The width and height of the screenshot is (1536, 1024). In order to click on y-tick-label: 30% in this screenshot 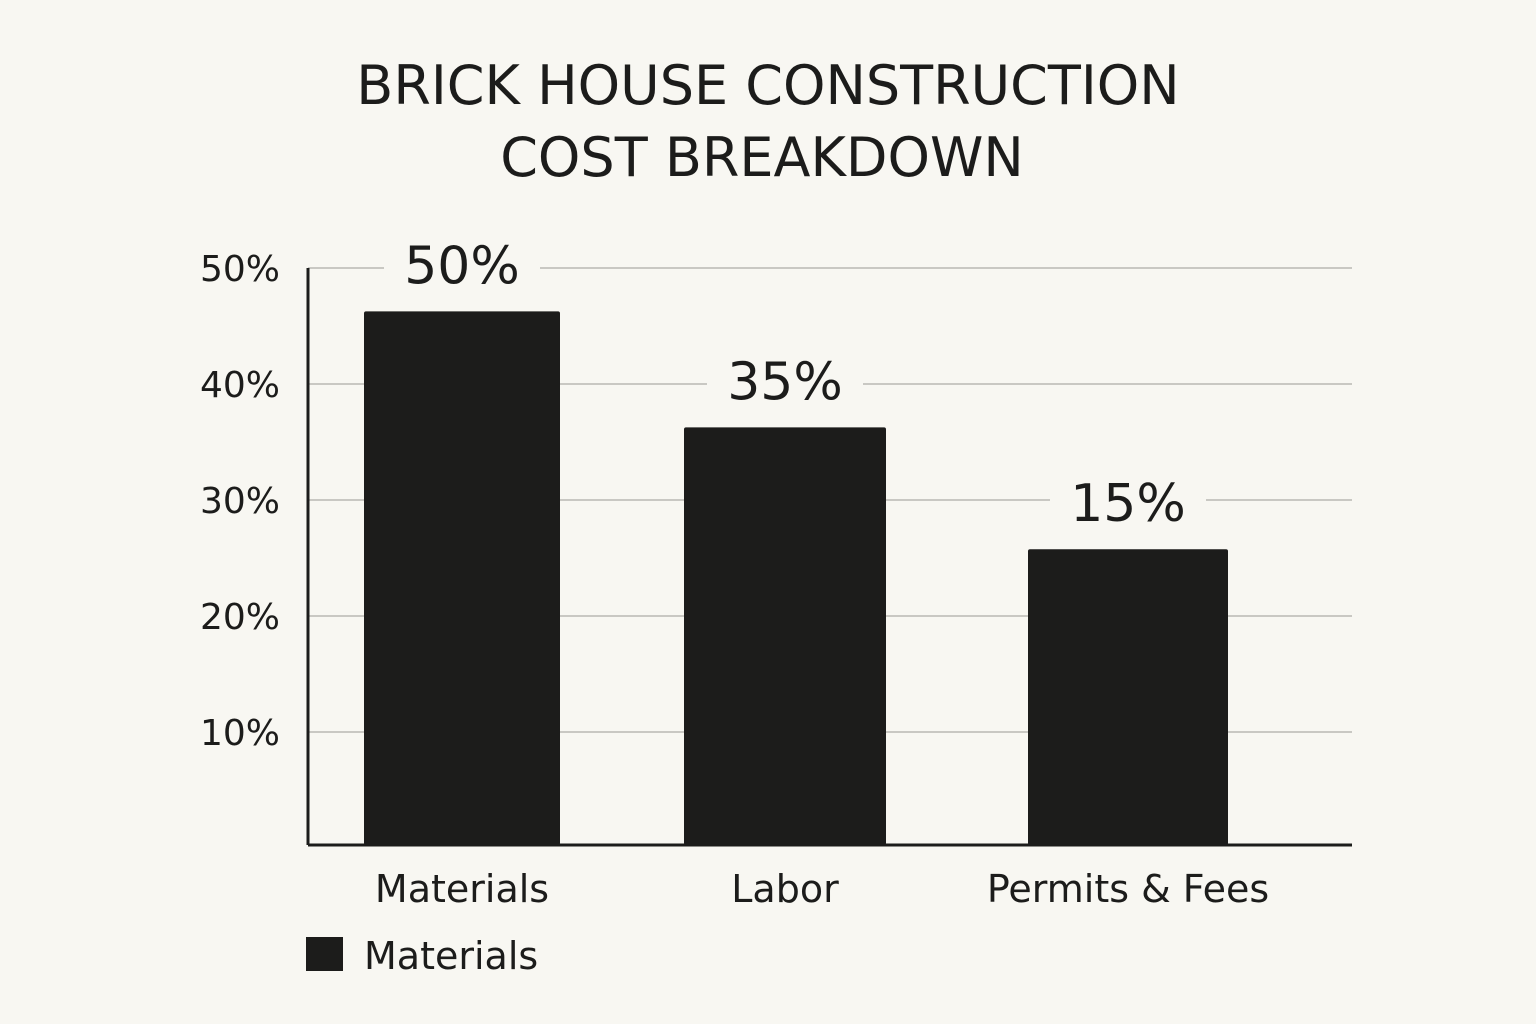, I will do `click(240, 501)`.